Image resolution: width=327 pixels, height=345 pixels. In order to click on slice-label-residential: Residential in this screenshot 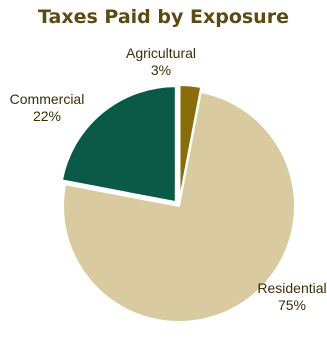, I will do `click(291, 288)`.